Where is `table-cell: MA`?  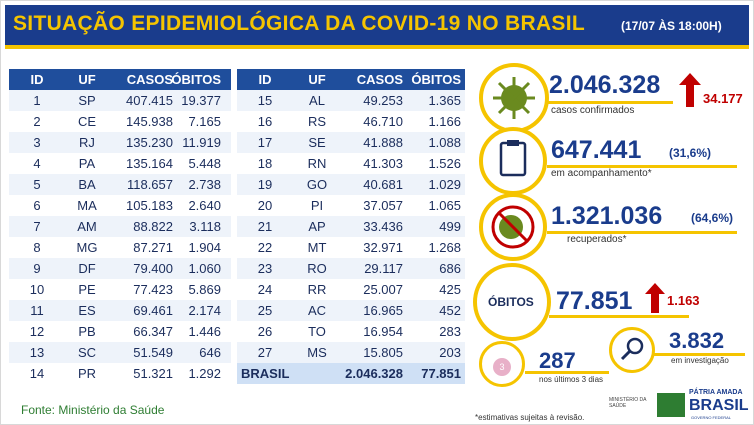 table-cell: MA is located at coordinates (87, 205).